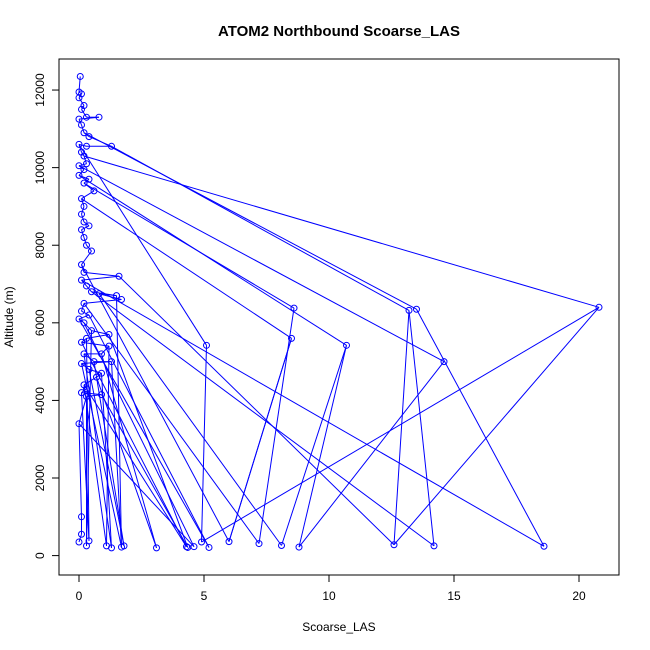 This screenshot has height=650, width=650. Describe the element at coordinates (40, 477) in the screenshot. I see `y-tick-label: 2000` at that location.